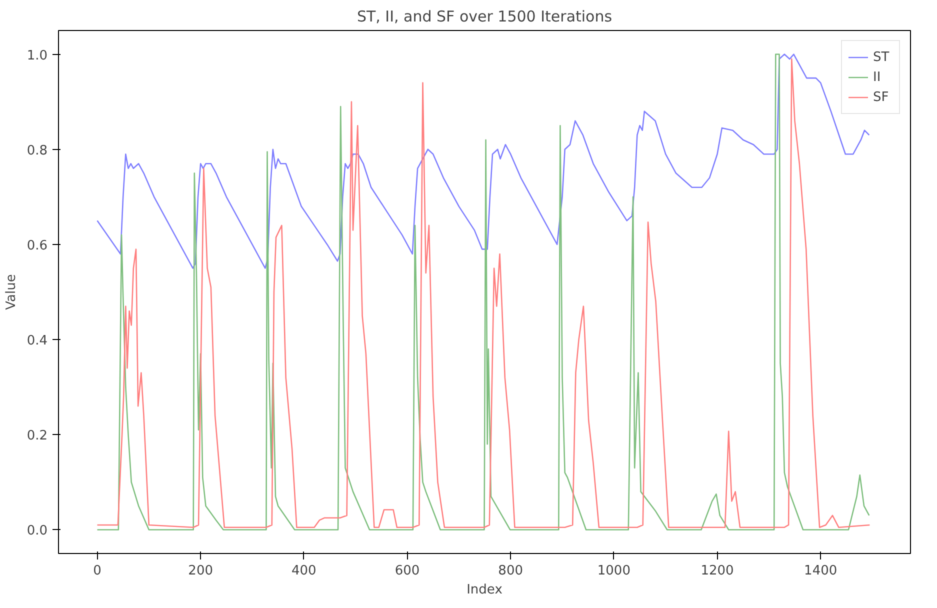 The width and height of the screenshot is (937, 608). I want to click on x-tick-label: 200, so click(201, 571).